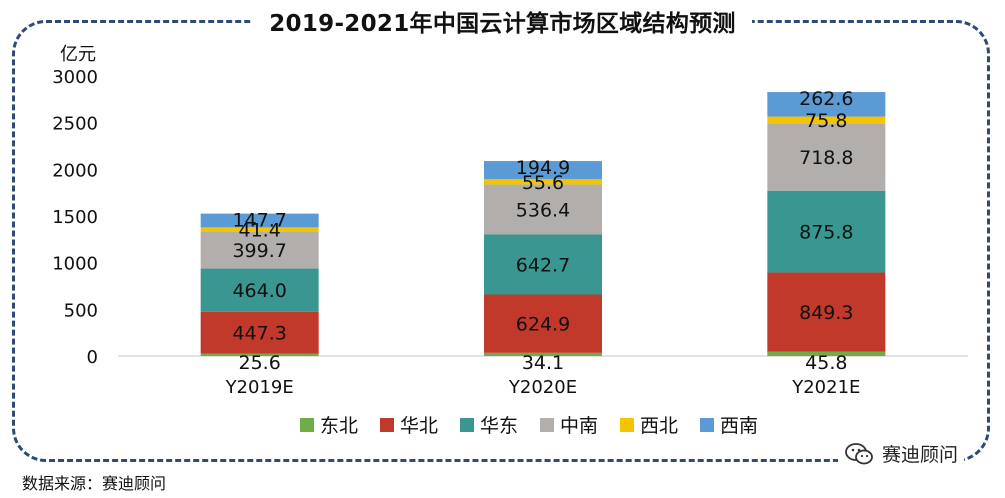  I want to click on data-label: 262.6, so click(826, 99).